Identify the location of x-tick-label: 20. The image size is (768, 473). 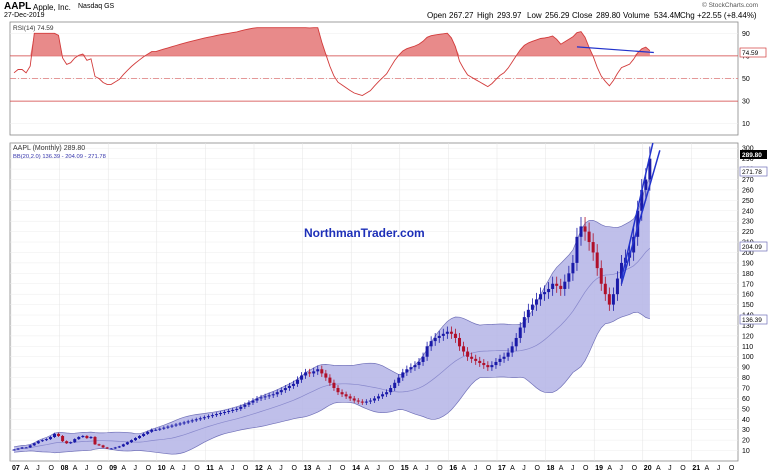
(648, 468).